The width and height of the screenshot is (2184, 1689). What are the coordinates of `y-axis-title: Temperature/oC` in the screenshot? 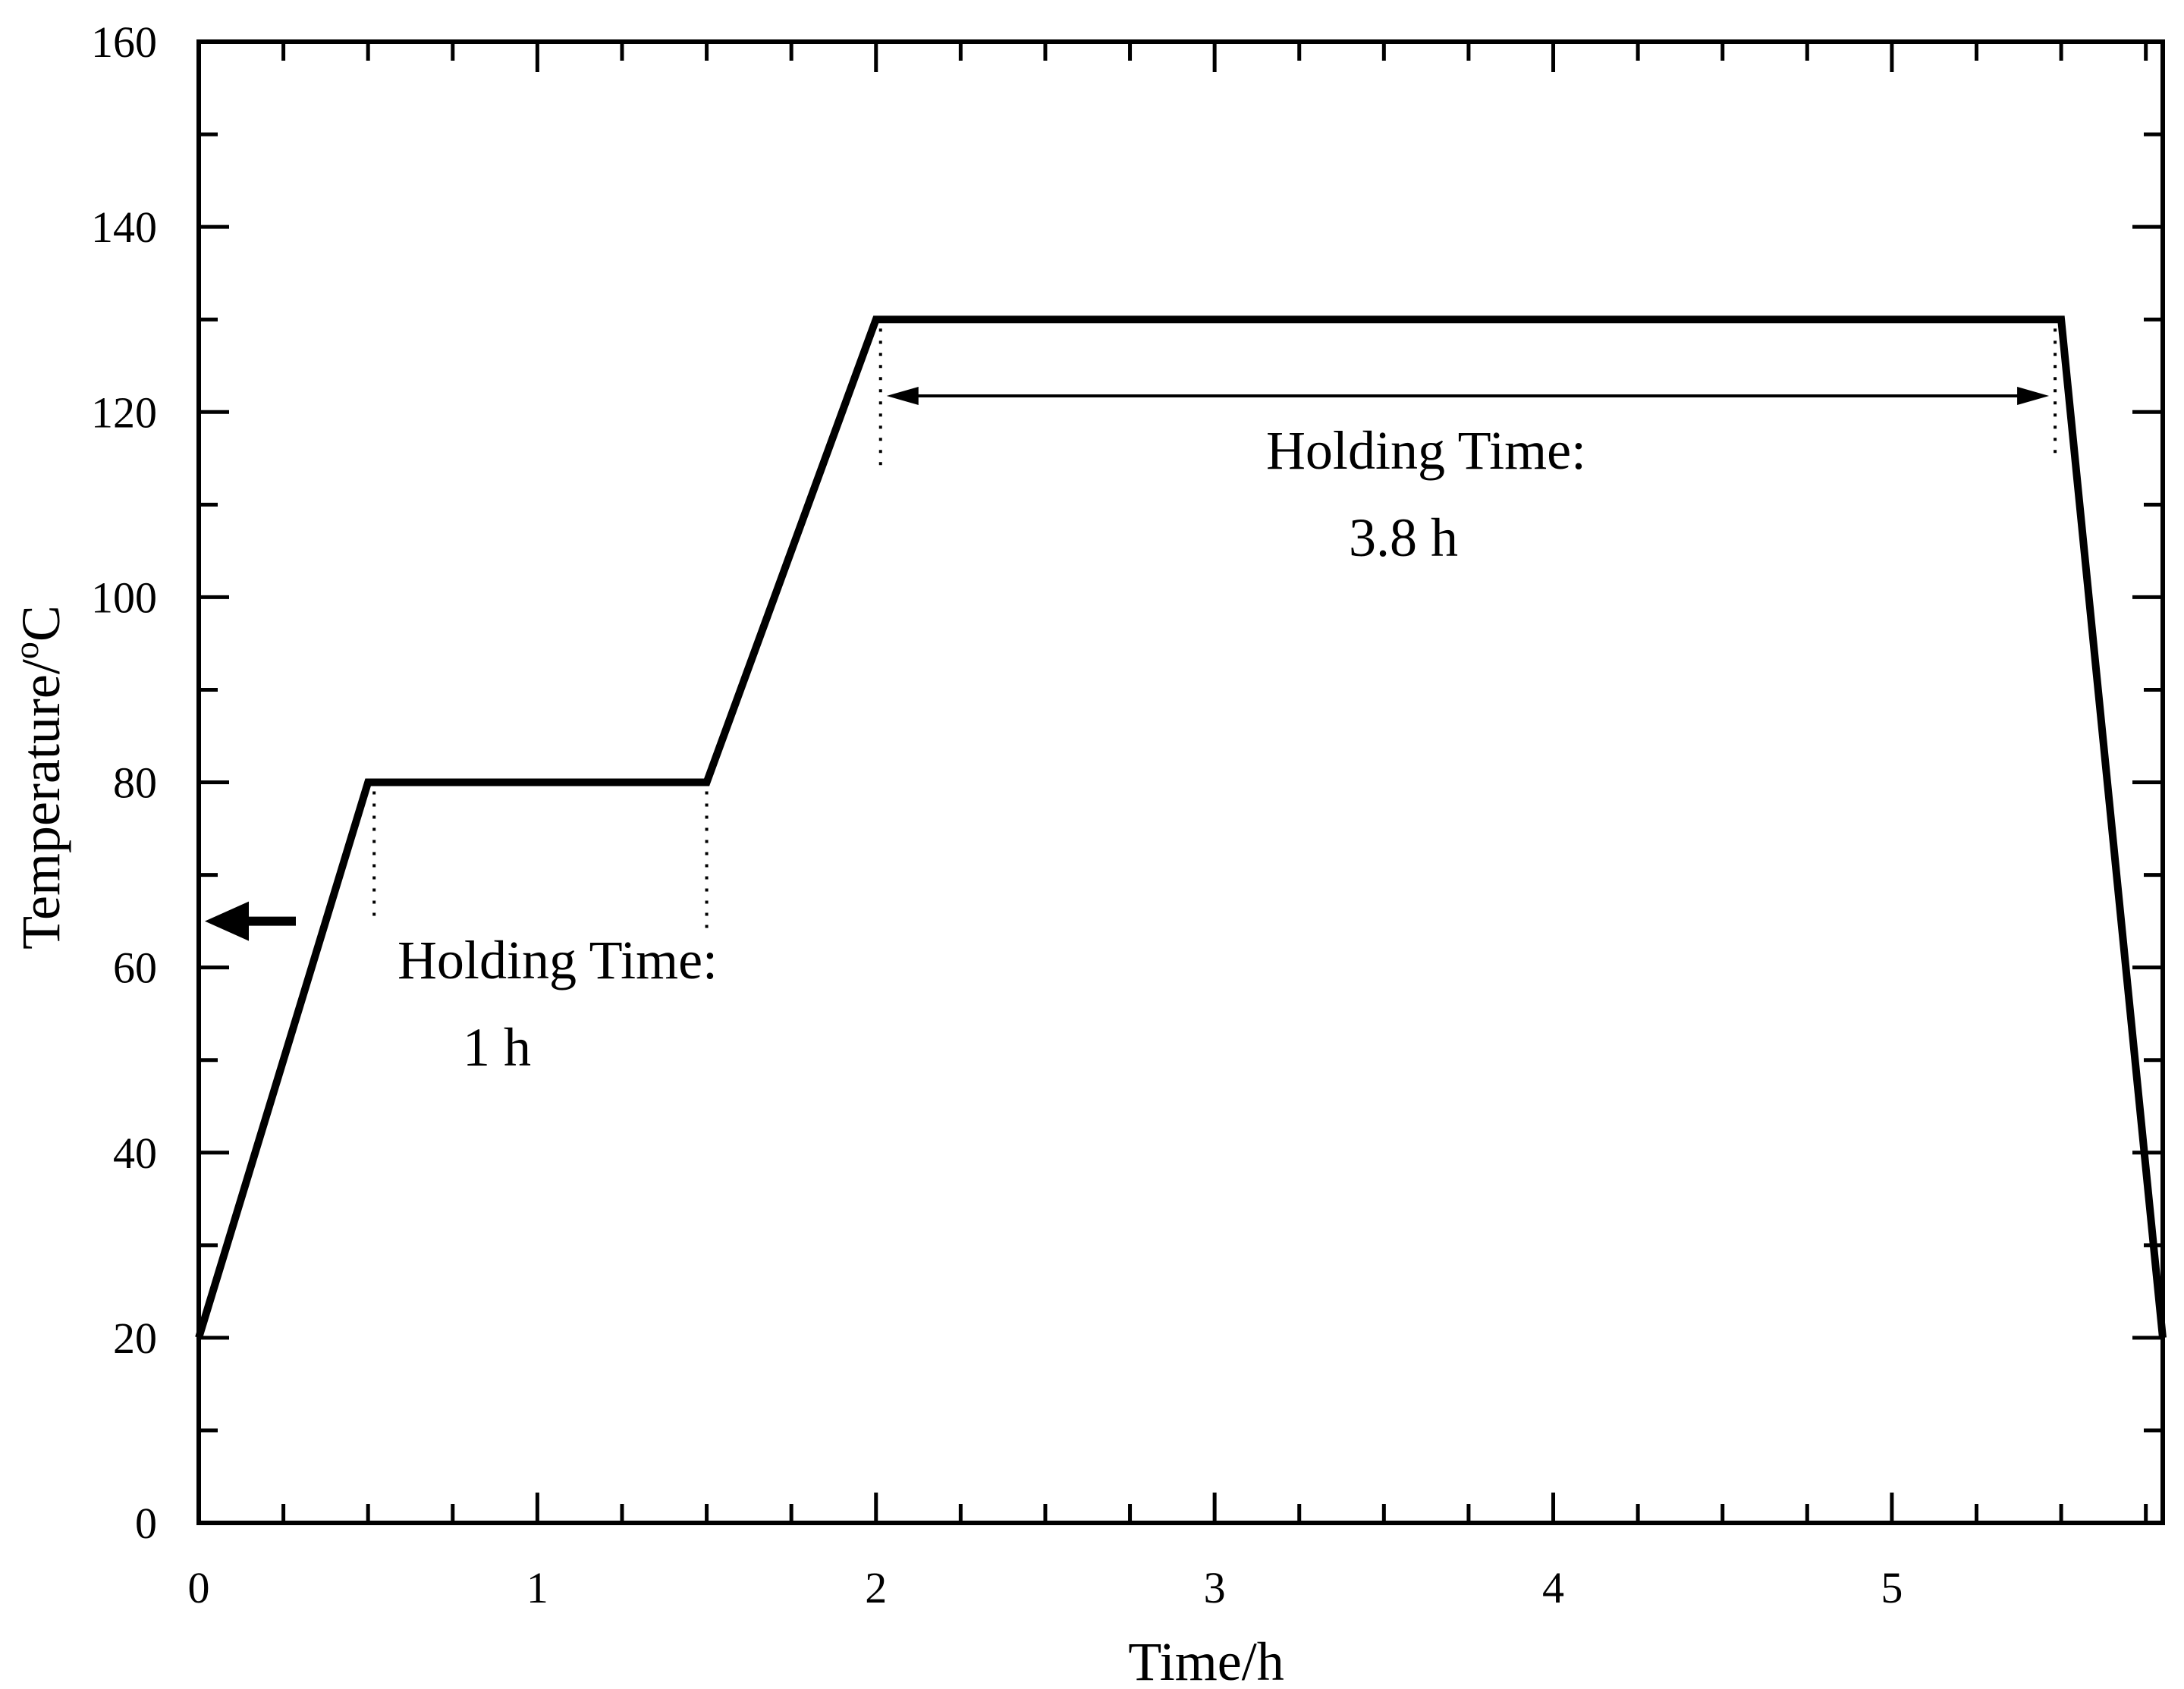 It's located at (39, 777).